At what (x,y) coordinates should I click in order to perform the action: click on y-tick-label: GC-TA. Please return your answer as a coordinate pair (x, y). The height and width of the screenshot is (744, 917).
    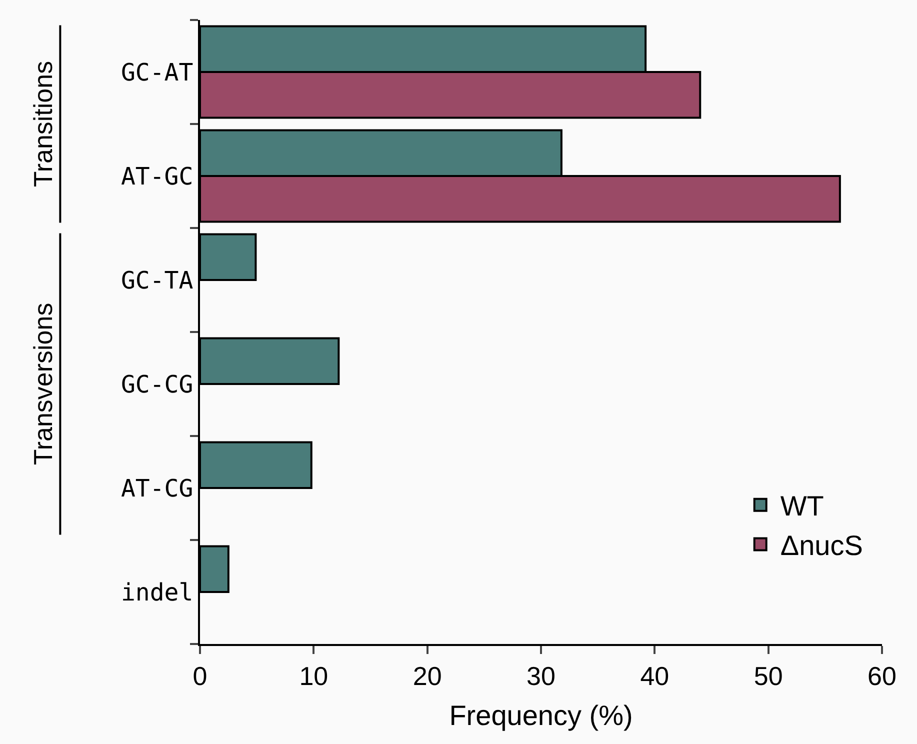
    Looking at the image, I should click on (157, 280).